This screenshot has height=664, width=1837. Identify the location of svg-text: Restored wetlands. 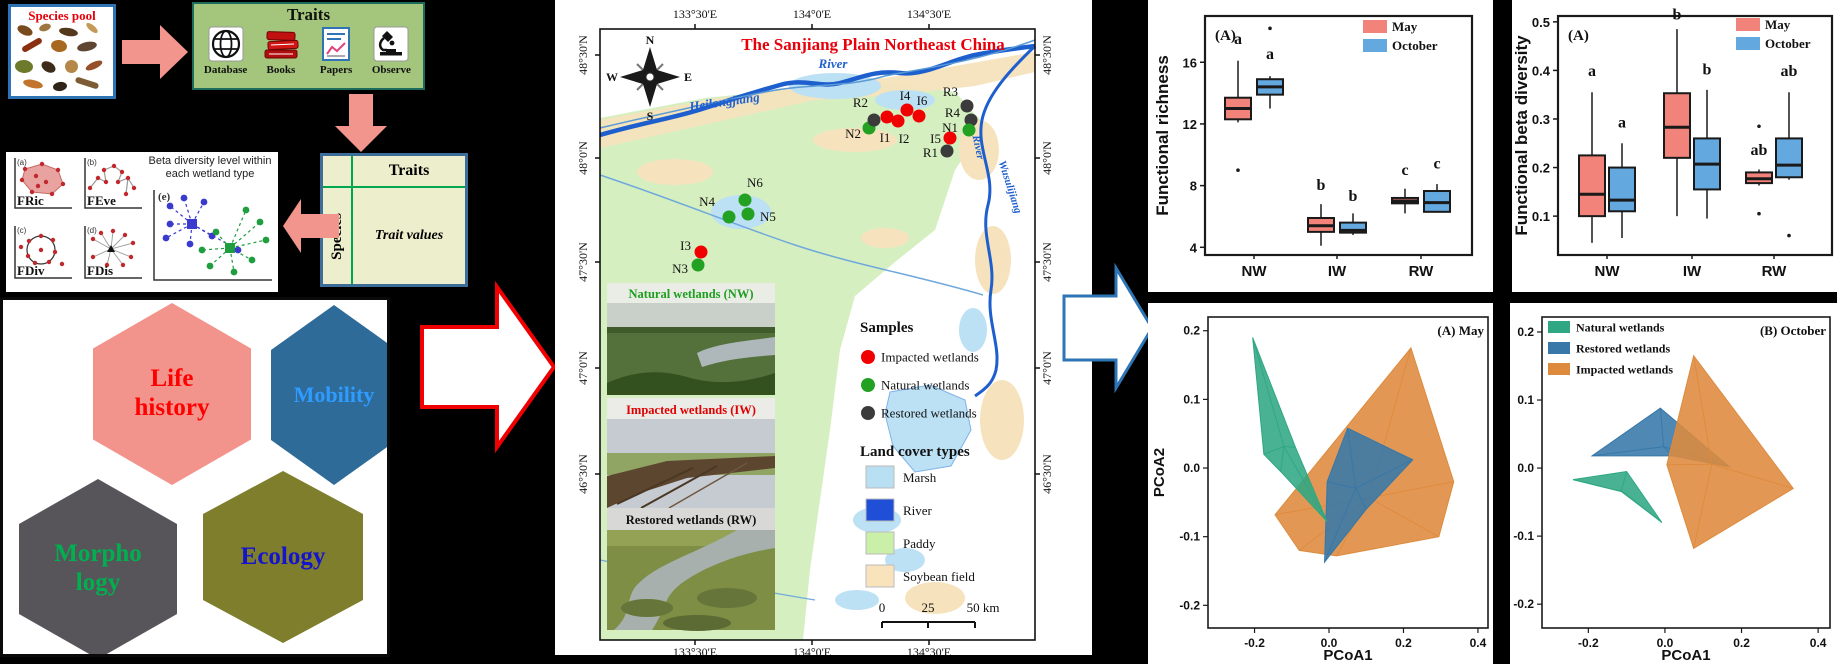
(1623, 349).